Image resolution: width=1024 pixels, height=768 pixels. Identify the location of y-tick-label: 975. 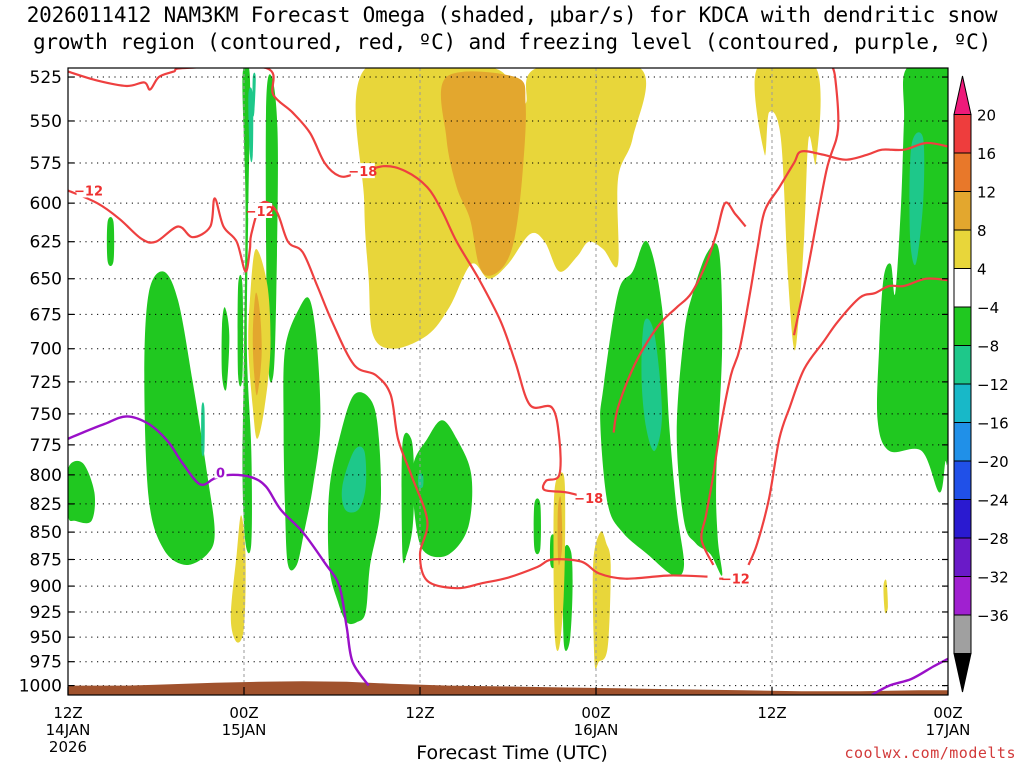
(46, 663).